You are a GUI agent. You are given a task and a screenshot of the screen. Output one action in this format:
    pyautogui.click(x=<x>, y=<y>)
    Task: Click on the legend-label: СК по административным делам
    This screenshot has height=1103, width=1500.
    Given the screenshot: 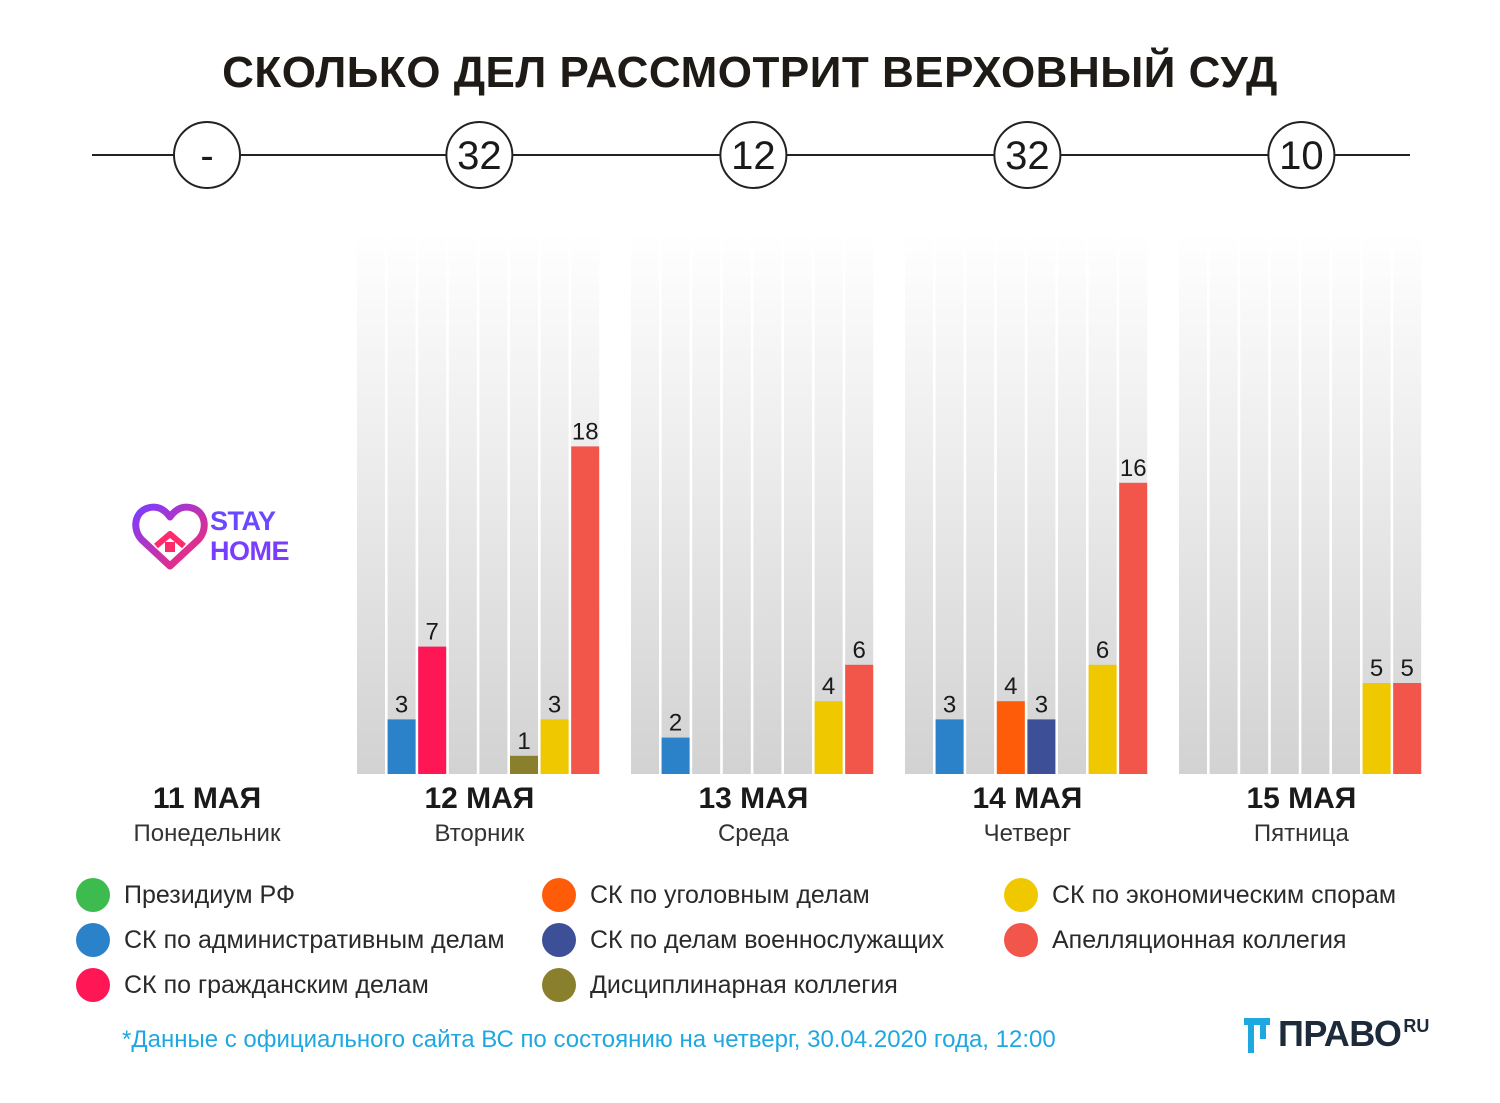 What is the action you would take?
    pyautogui.click(x=314, y=939)
    